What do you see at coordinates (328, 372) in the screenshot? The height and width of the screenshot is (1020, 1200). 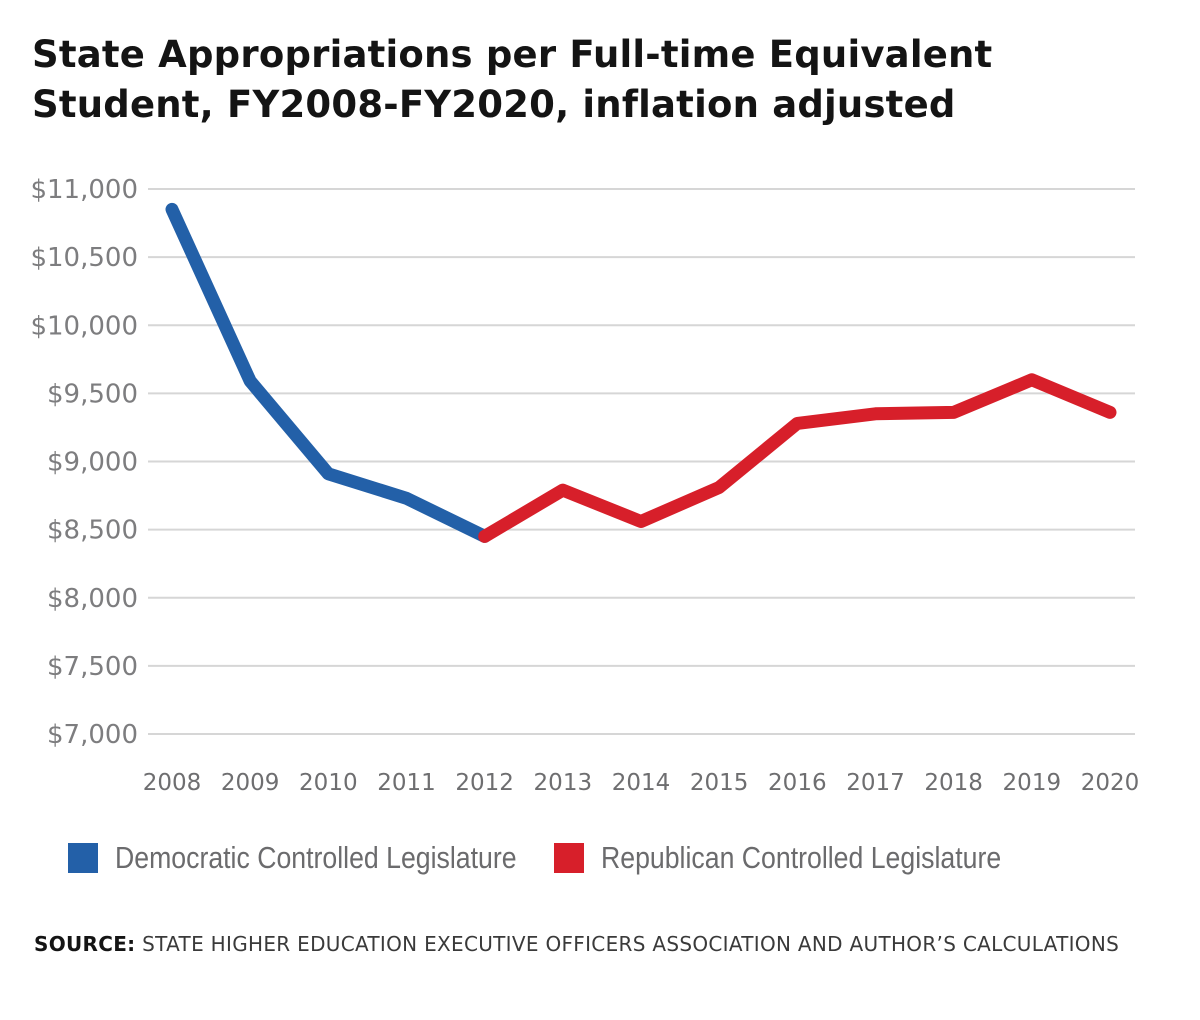 I see `series-line-democratic` at bounding box center [328, 372].